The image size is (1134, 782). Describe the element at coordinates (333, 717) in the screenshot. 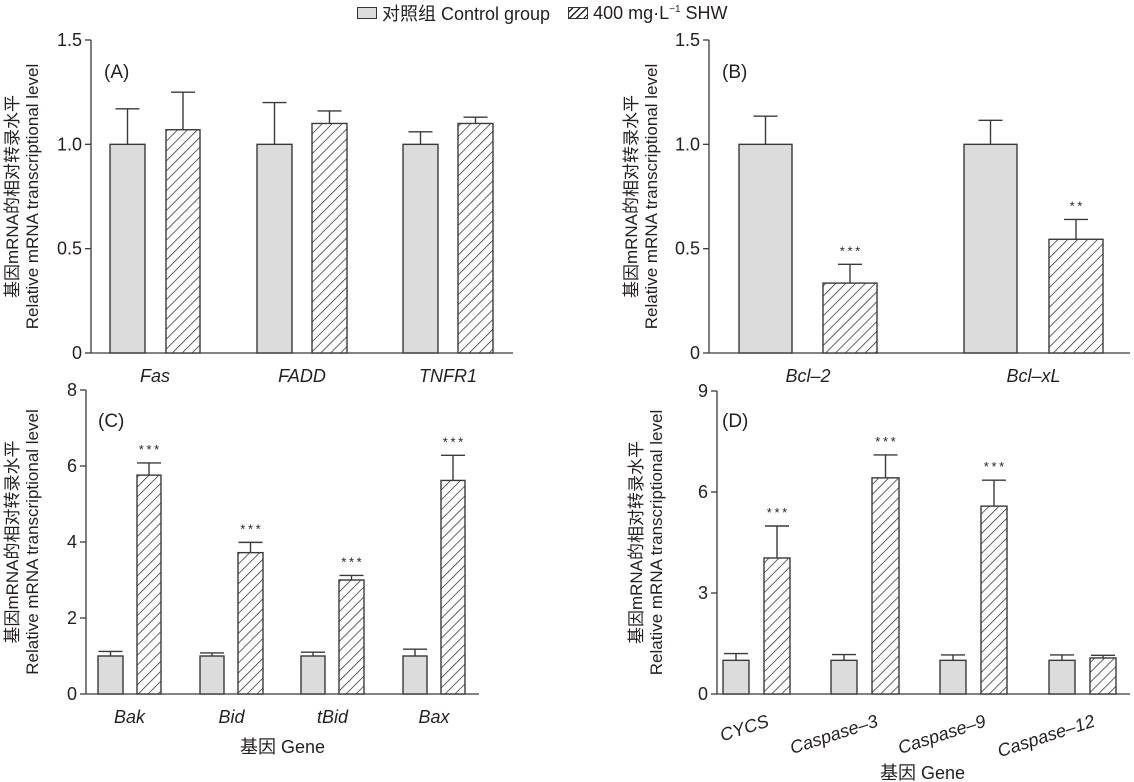

I see `x-tick-label: tBid` at that location.